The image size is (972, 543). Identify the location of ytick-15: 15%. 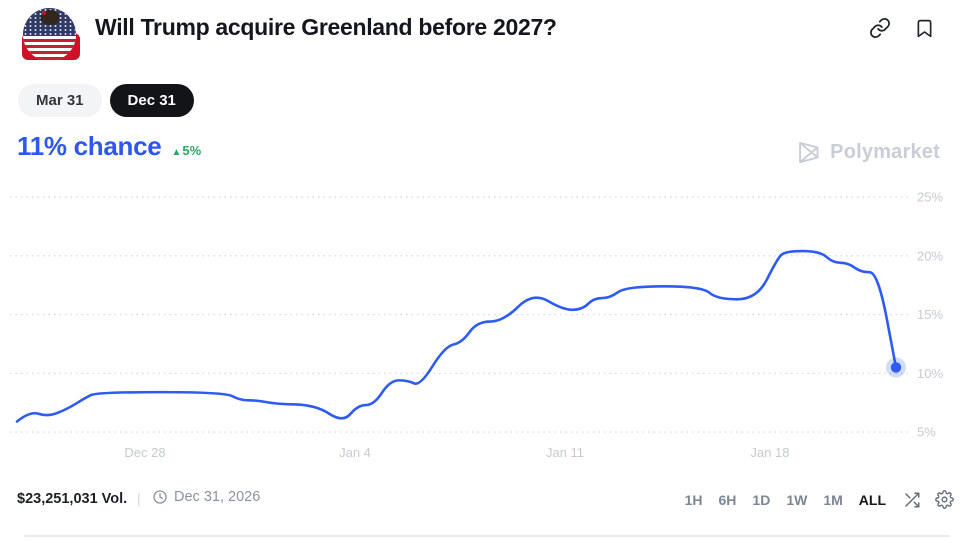
(930, 314).